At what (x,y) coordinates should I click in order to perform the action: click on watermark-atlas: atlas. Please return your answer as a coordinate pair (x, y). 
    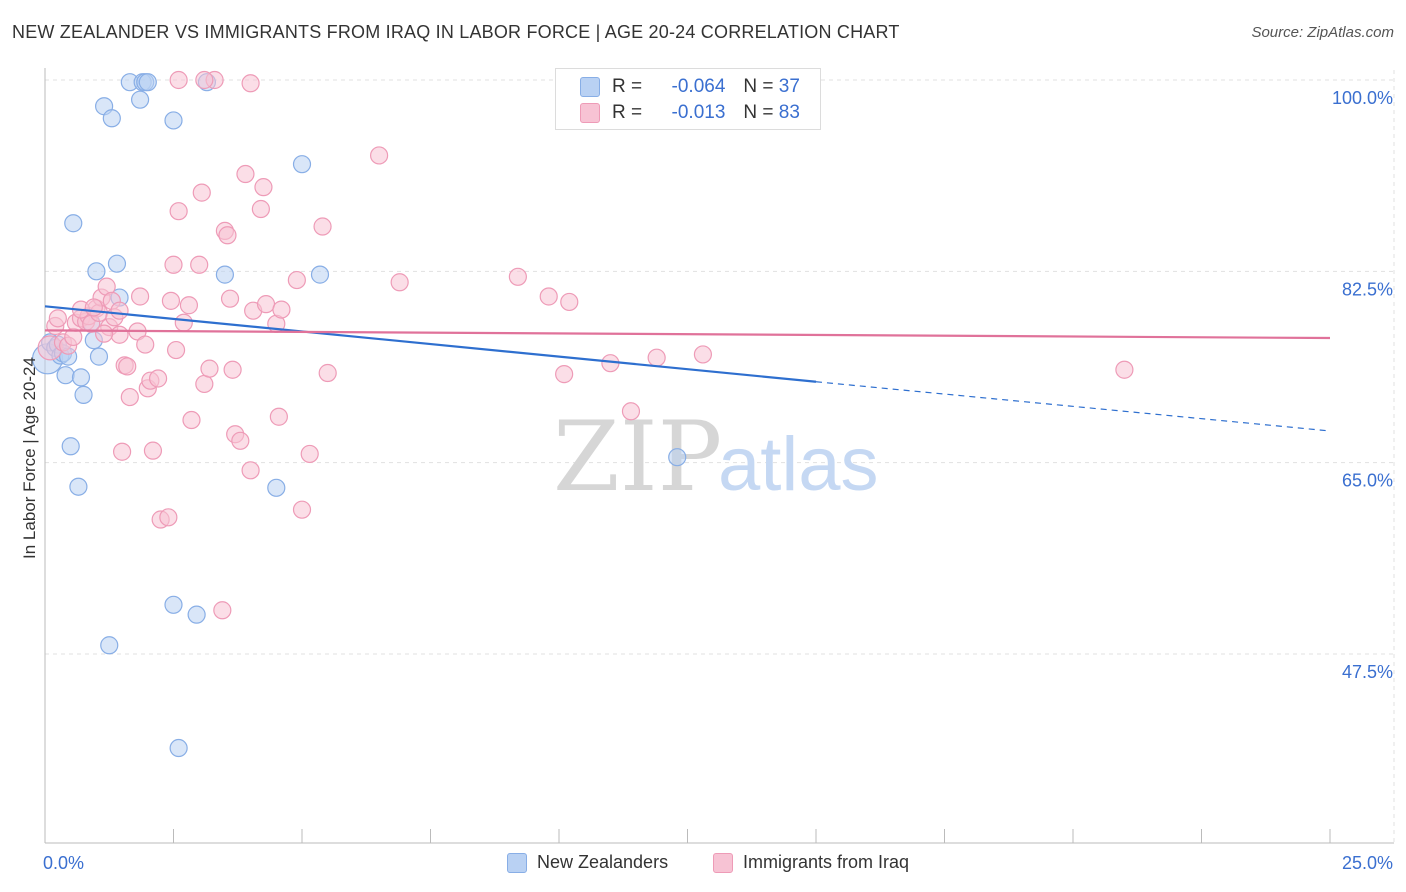
    Looking at the image, I should click on (798, 464).